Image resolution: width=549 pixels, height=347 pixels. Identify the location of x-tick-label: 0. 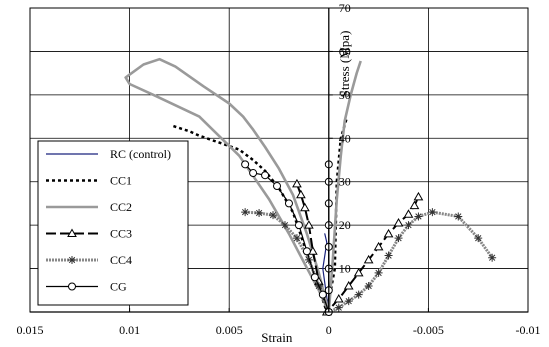
(329, 330).